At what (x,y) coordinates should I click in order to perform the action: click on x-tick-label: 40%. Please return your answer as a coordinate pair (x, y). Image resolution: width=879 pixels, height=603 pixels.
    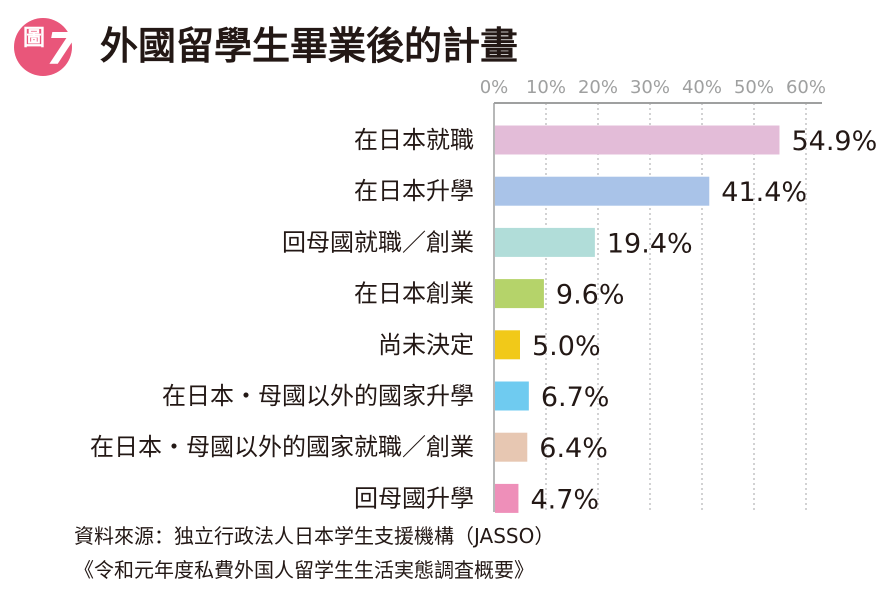
    Looking at the image, I should click on (702, 87).